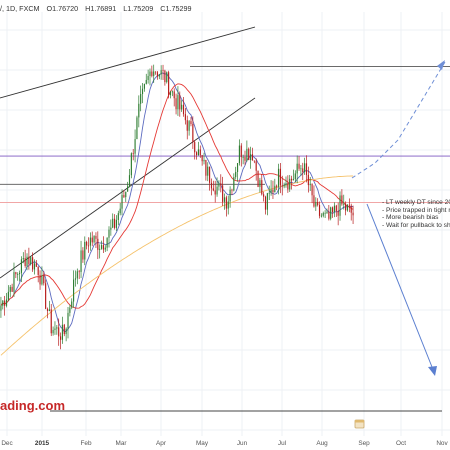 This screenshot has width=450, height=450. What do you see at coordinates (86, 443) in the screenshot?
I see `x-tick-label: Feb` at bounding box center [86, 443].